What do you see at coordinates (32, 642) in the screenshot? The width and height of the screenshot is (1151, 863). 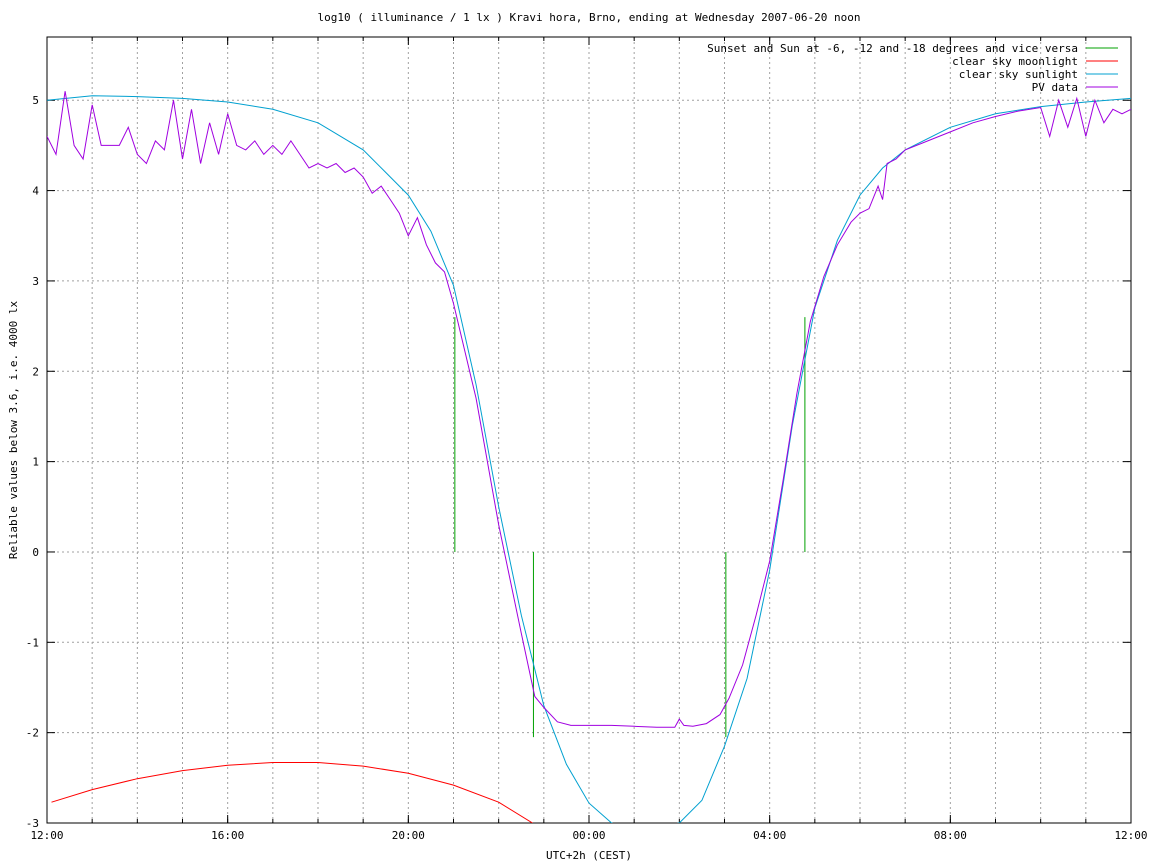 I see `y-tick-label: -1` at bounding box center [32, 642].